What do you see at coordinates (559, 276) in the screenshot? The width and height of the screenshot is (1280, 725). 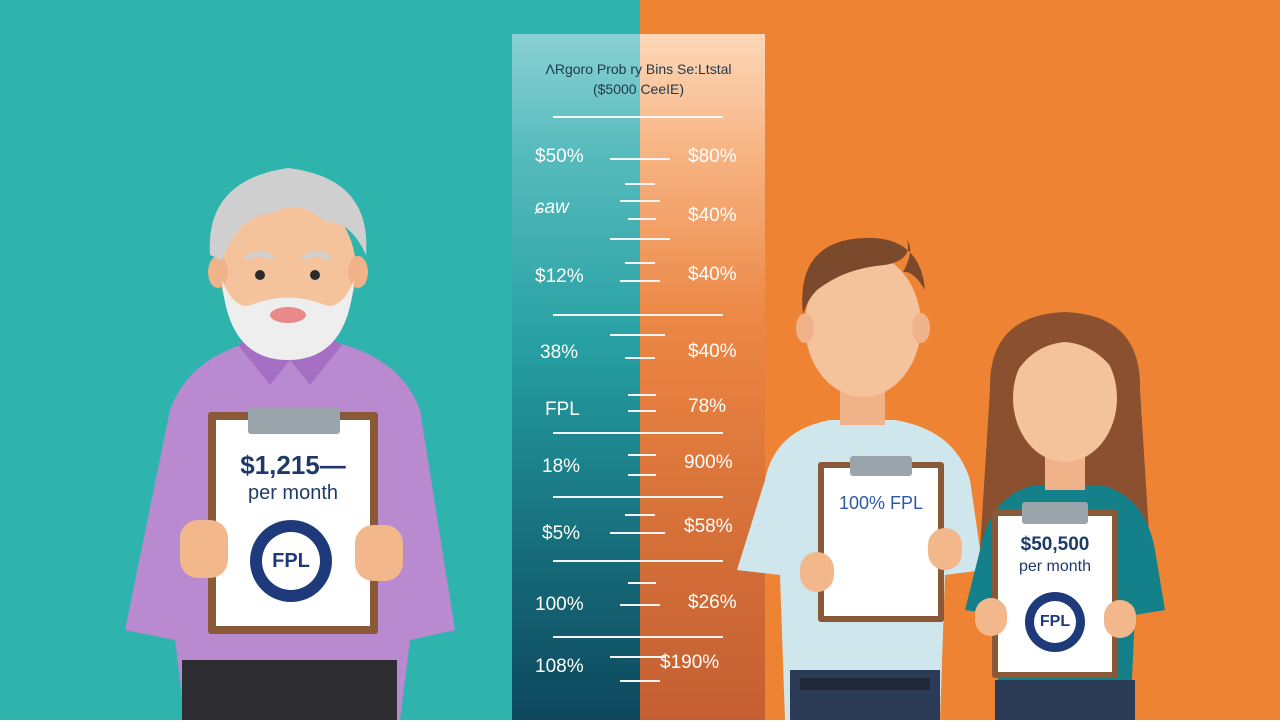 I see `scale-left-label: $12%` at bounding box center [559, 276].